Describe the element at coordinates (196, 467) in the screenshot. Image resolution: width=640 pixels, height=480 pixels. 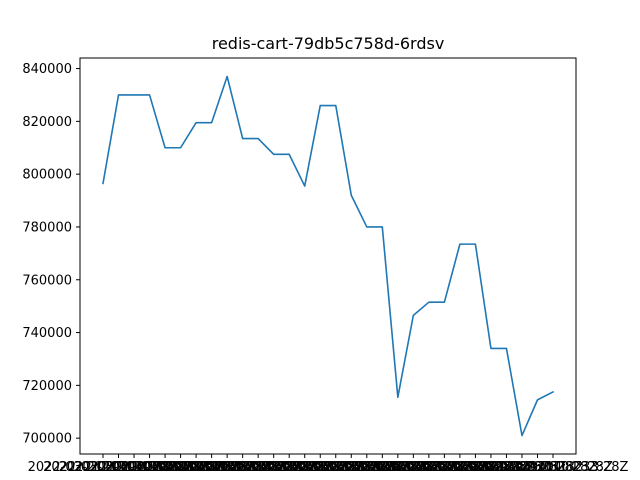
I see `x-tick-label: 2022-03-21T04:10:28Z` at that location.